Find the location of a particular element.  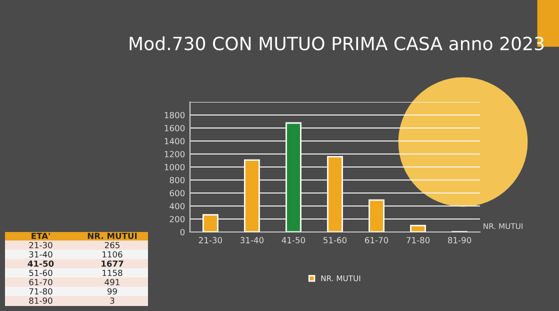

y-tick-label: 1600 is located at coordinates (174, 128).